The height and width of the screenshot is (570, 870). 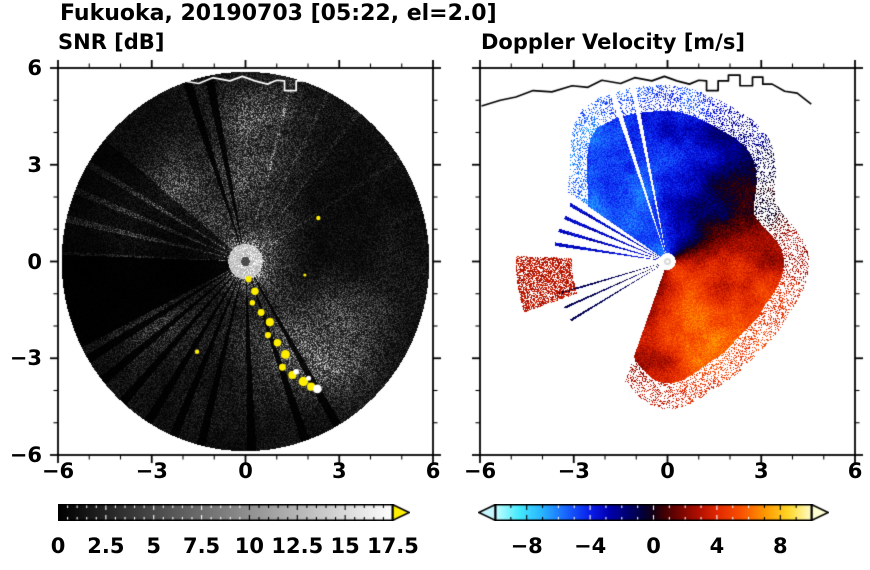 What do you see at coordinates (111, 42) in the screenshot?
I see `snr-panel-title: SNR [dB]` at bounding box center [111, 42].